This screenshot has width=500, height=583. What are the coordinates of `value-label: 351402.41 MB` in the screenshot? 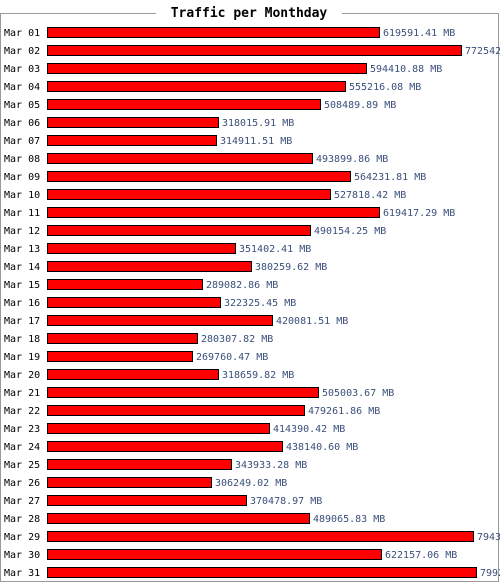 It's located at (275, 249).